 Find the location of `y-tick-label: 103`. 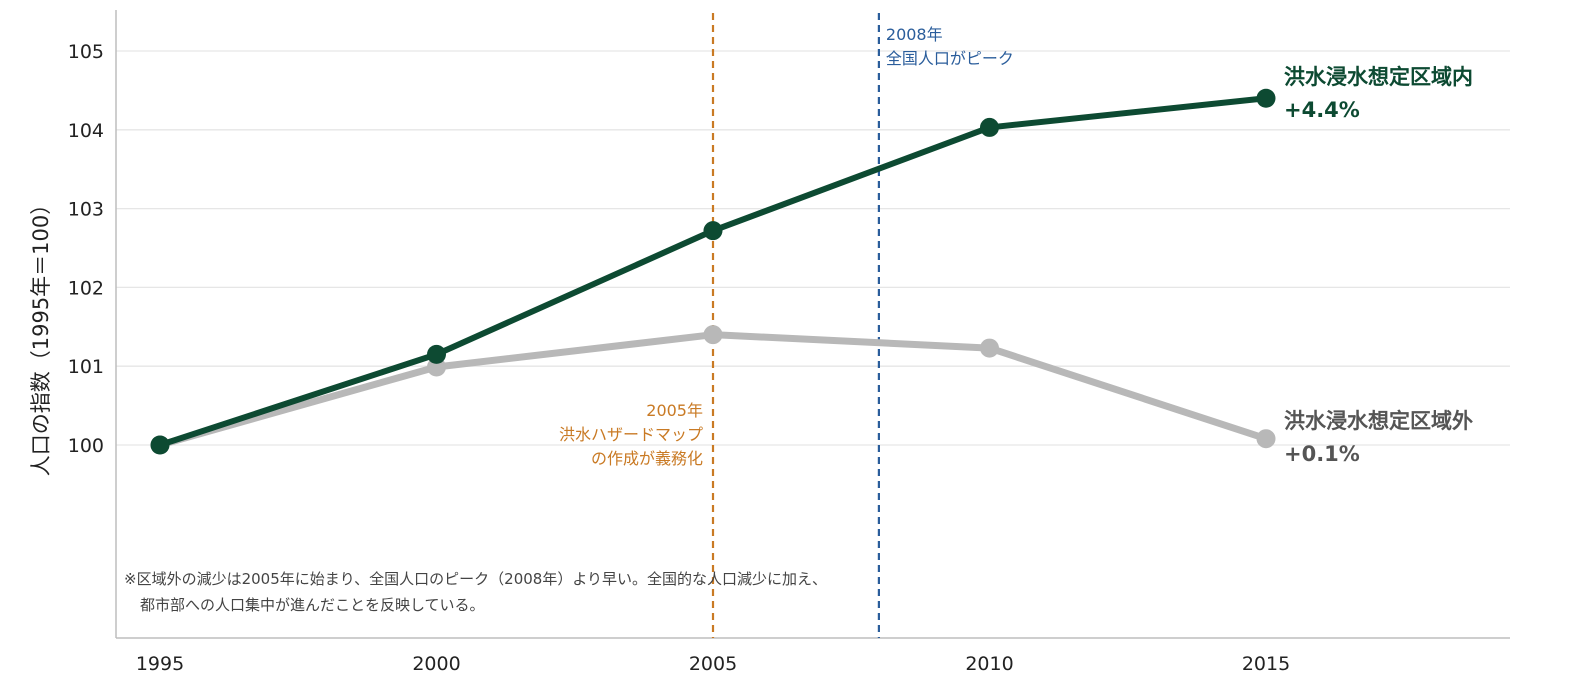

y-tick-label: 103 is located at coordinates (86, 210).